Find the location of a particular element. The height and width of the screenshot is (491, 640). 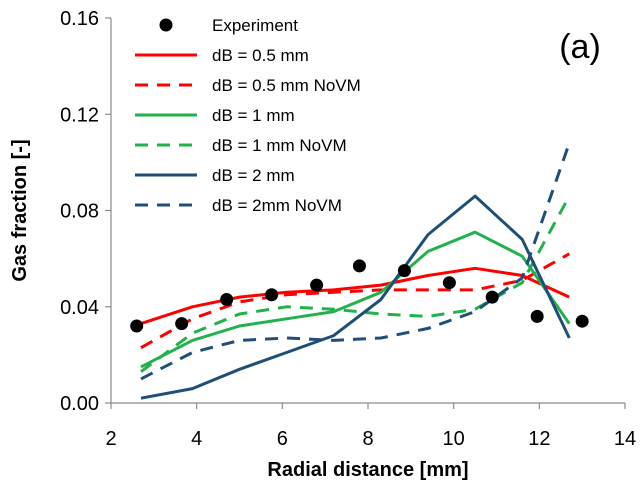

x-tick-label: 8 is located at coordinates (367, 439).